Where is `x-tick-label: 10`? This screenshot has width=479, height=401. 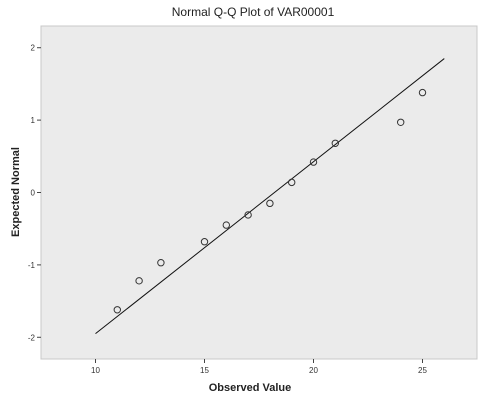
x-tick-label: 10 is located at coordinates (95, 370).